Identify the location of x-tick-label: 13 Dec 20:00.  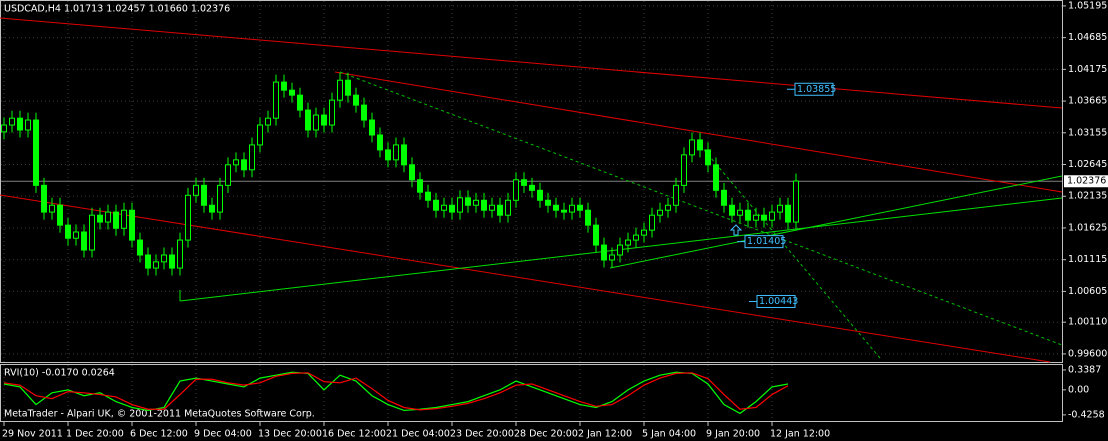
(290, 434).